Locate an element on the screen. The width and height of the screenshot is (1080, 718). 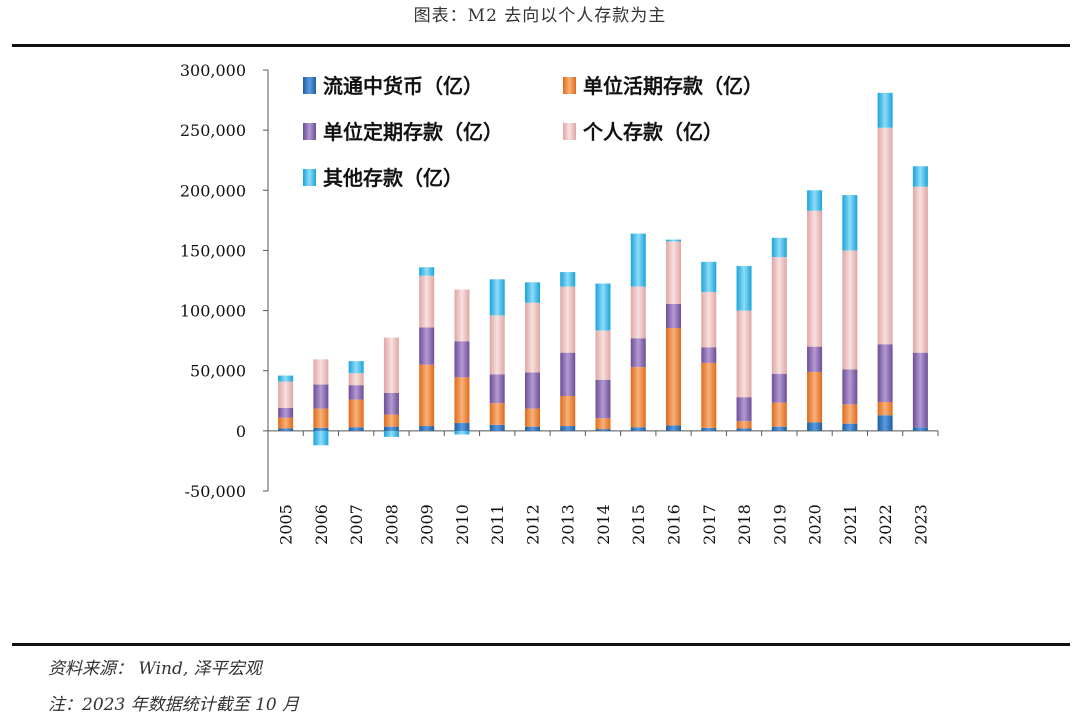
bar-2009-s3 is located at coordinates (427, 301).